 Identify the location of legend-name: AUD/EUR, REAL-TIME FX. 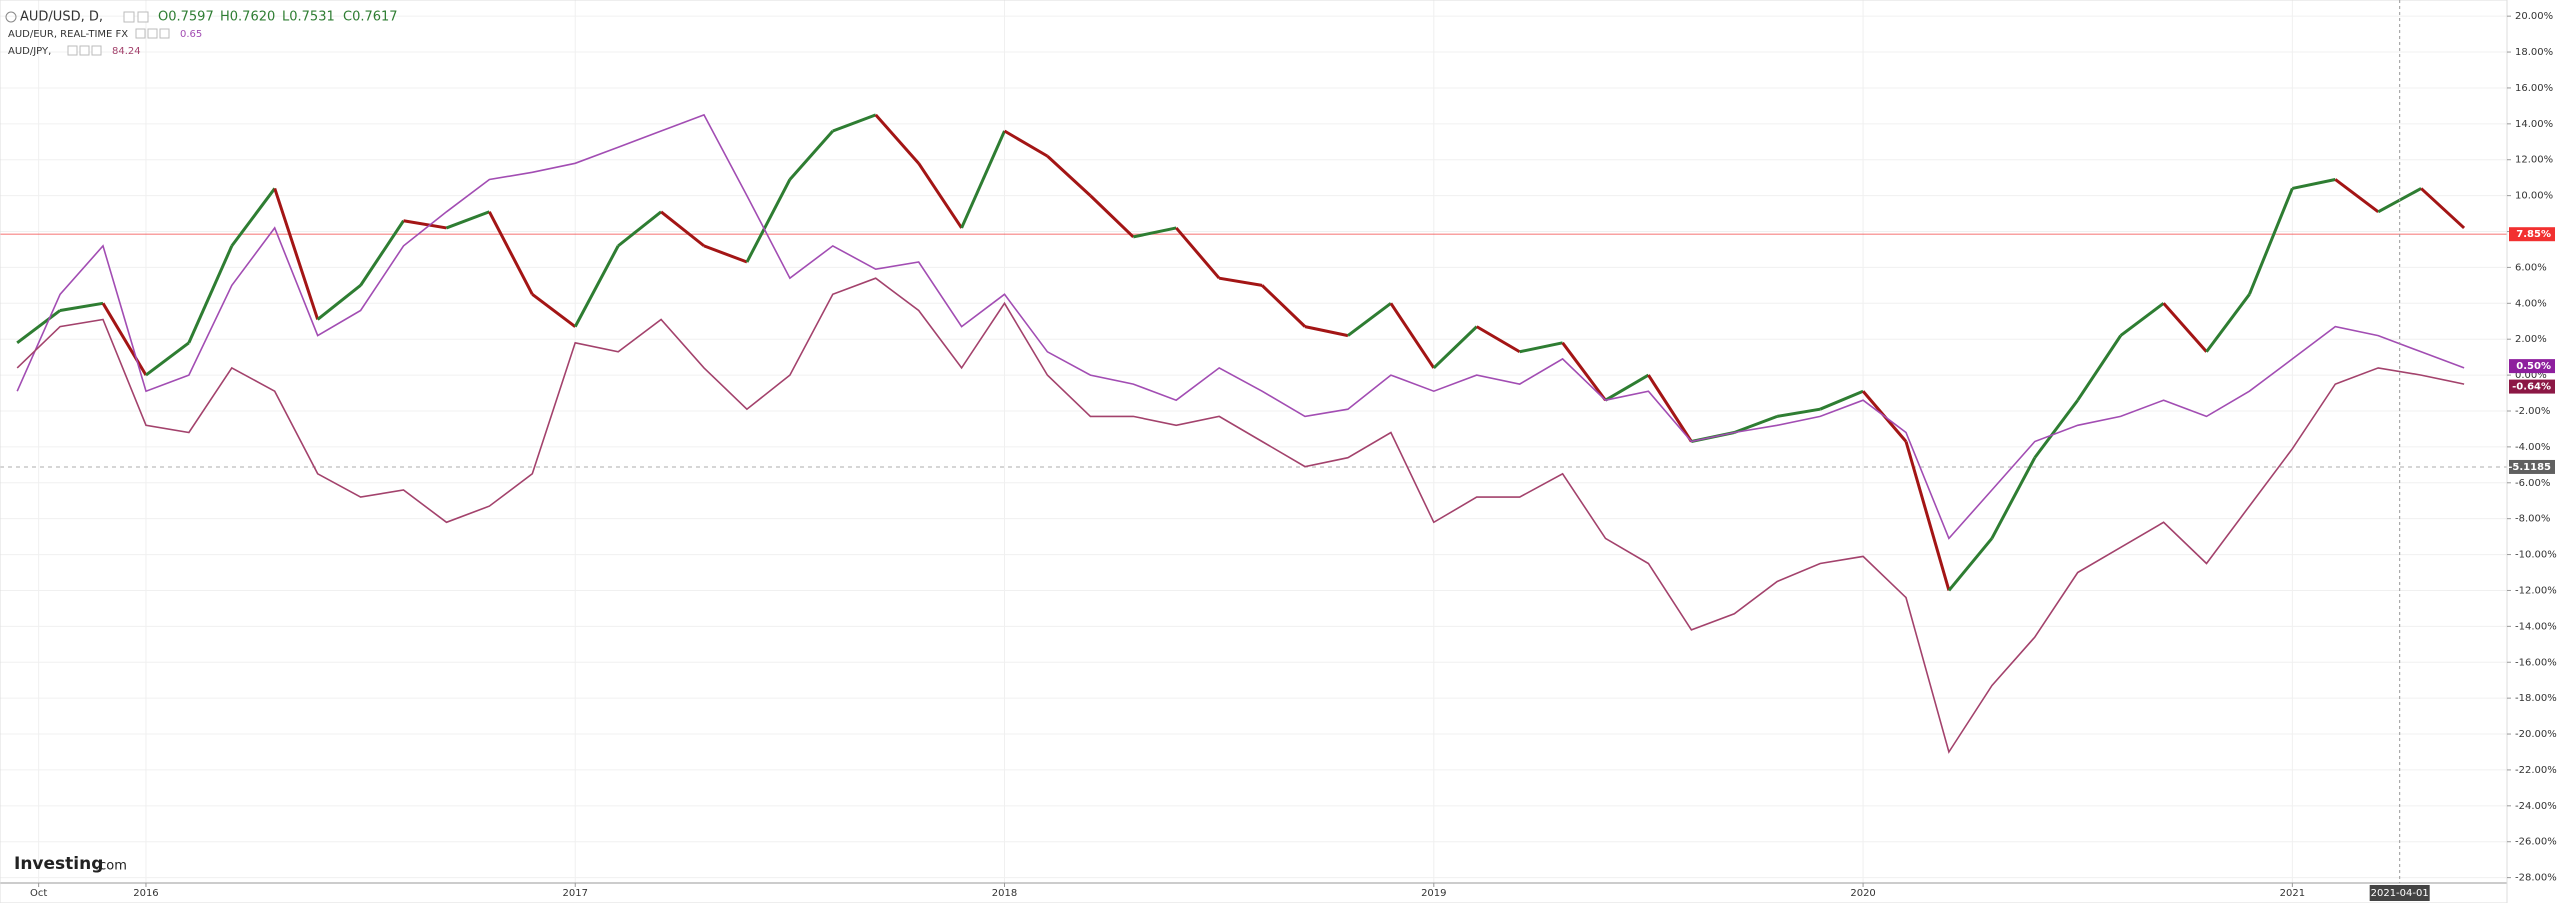
(68, 34).